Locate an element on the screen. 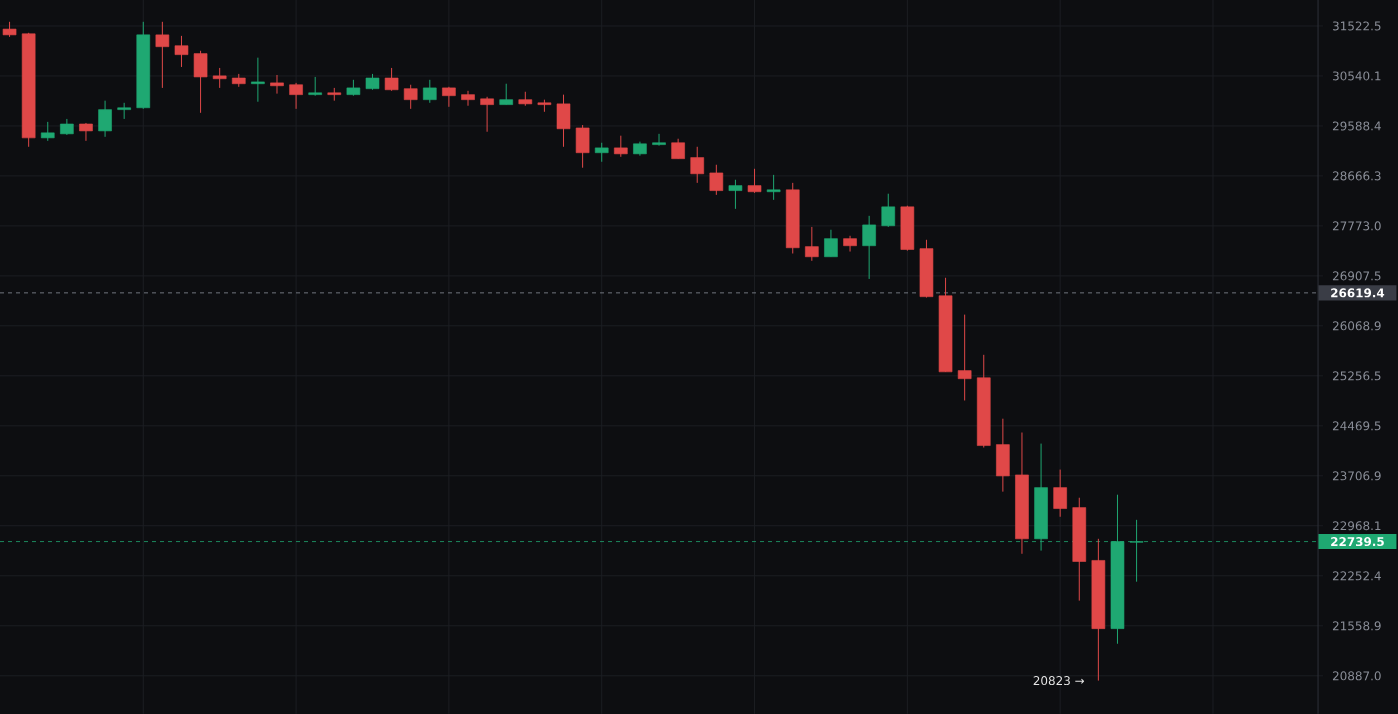 Image resolution: width=1398 pixels, height=714 pixels. y-tick-label: 28666.3 is located at coordinates (1356, 176).